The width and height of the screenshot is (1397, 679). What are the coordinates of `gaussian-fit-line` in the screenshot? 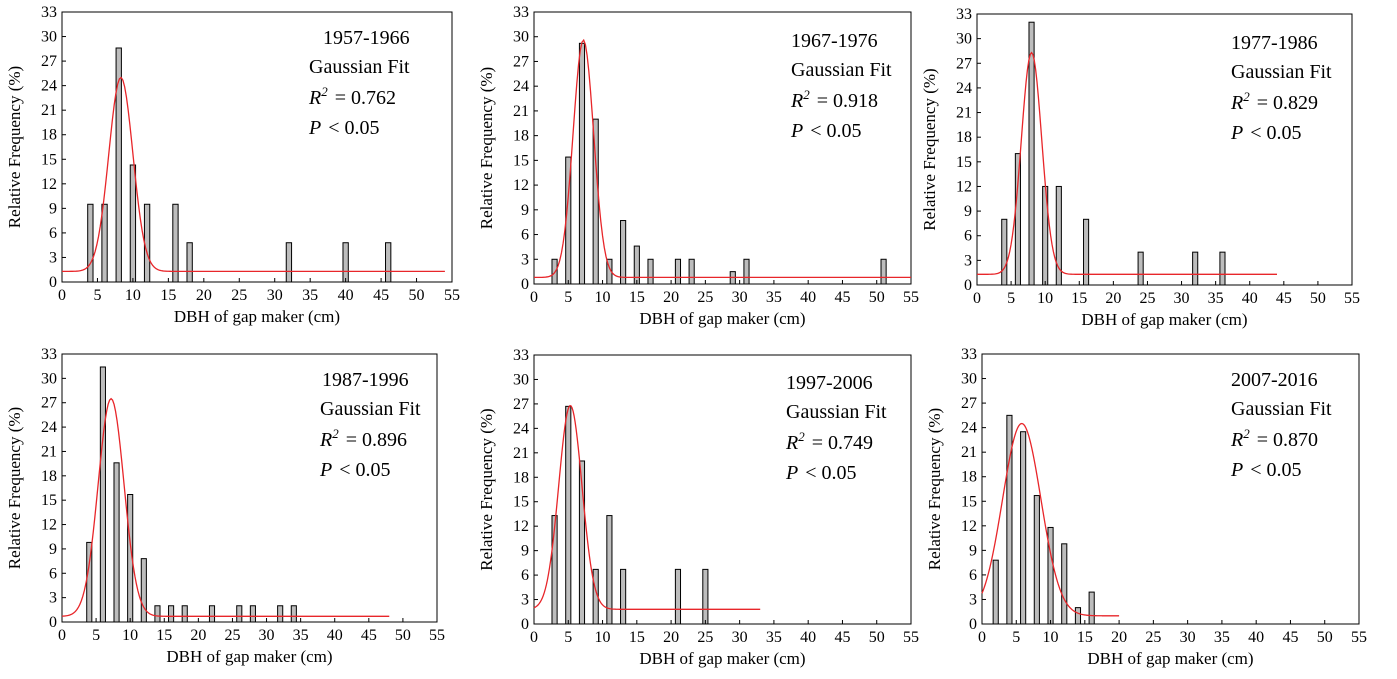 It's located at (647, 507).